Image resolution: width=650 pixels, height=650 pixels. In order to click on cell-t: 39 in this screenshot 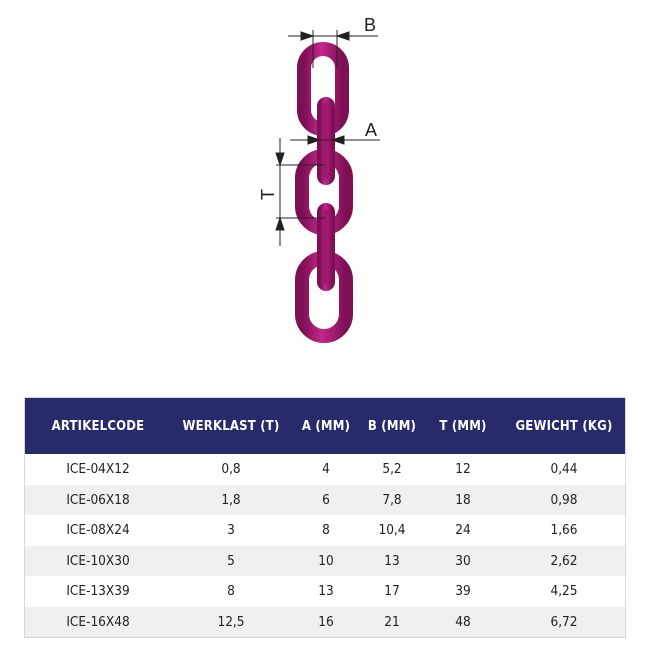, I will do `click(463, 591)`.